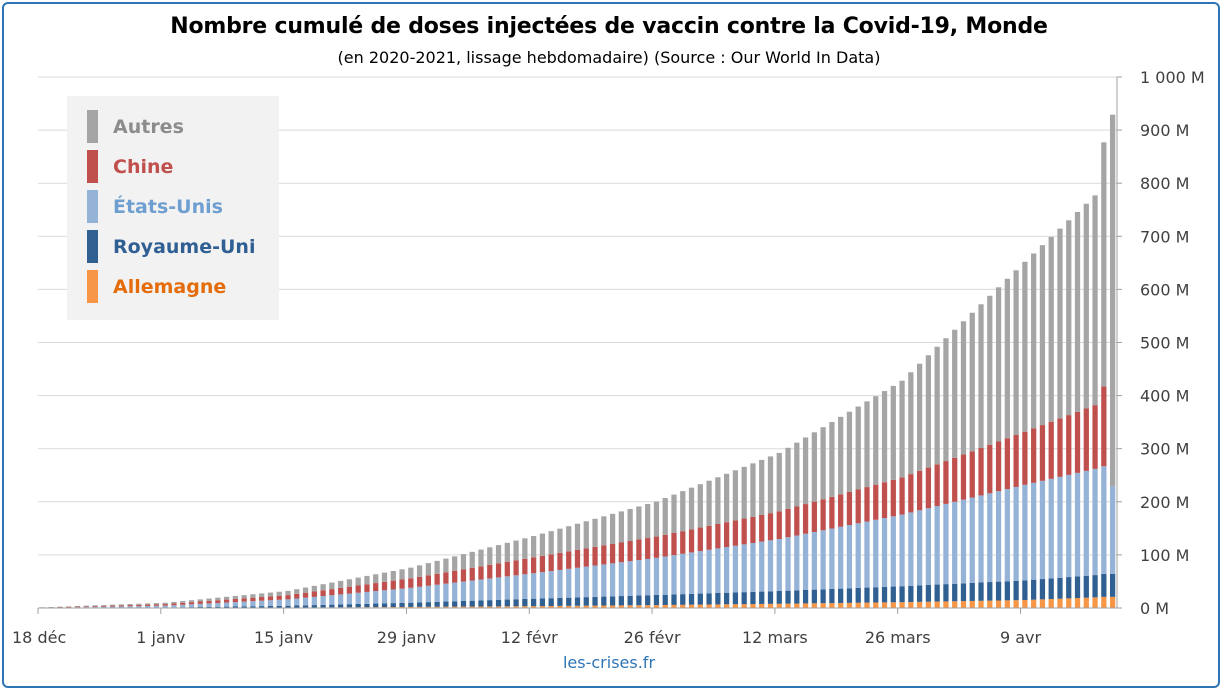 This screenshot has width=1222, height=688. What do you see at coordinates (92, 126) in the screenshot?
I see `legend-swatch-autres` at bounding box center [92, 126].